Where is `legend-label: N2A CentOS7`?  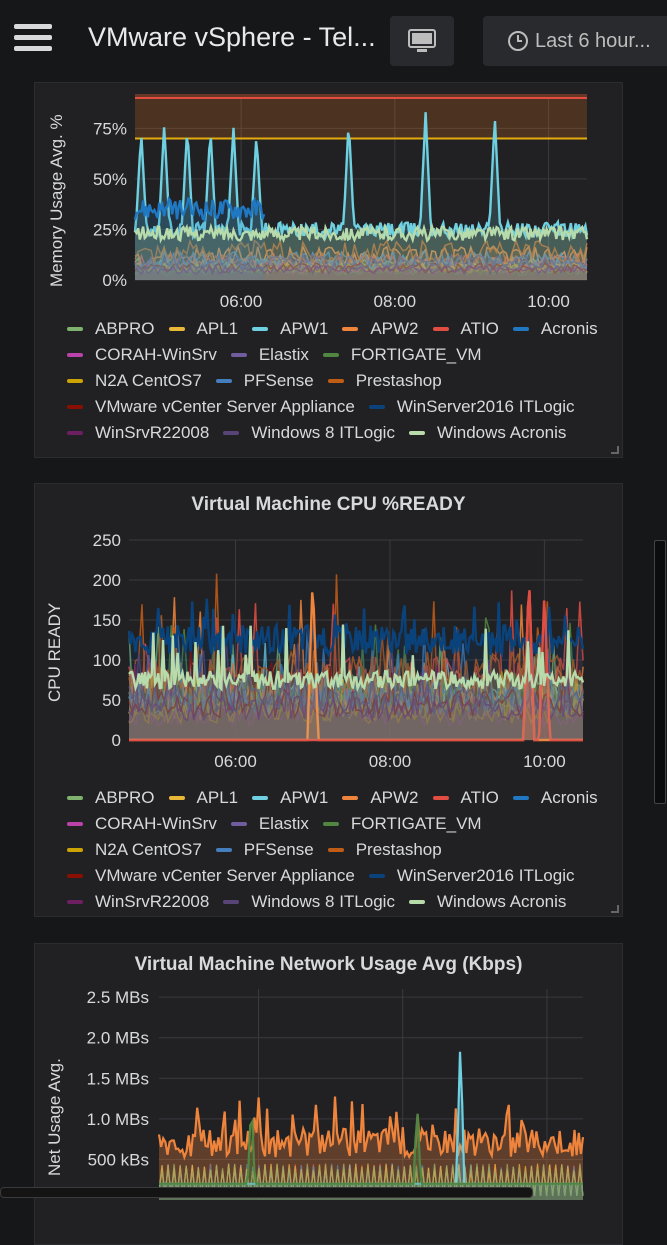 legend-label: N2A CentOS7 is located at coordinates (148, 380).